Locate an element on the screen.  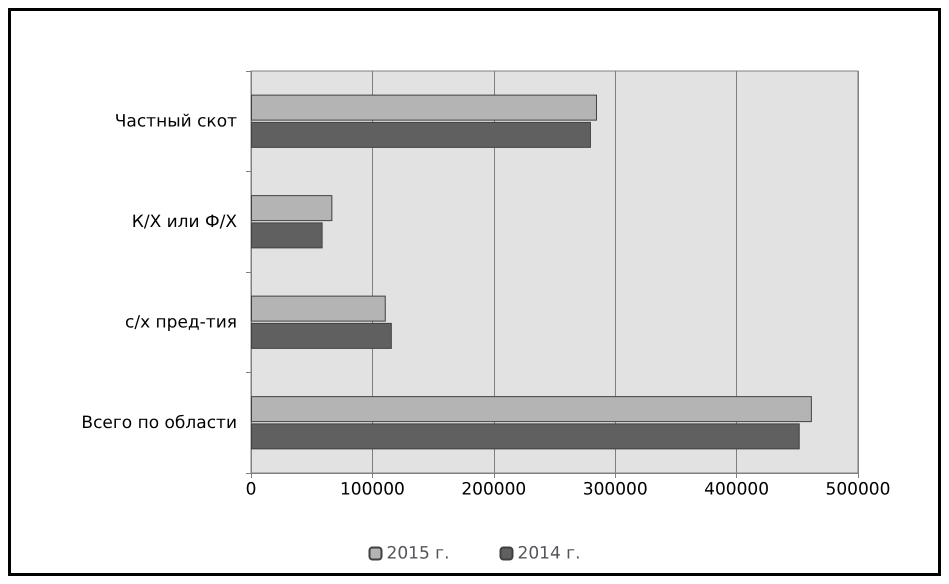
legend-label: 2014 г. is located at coordinates (549, 554).